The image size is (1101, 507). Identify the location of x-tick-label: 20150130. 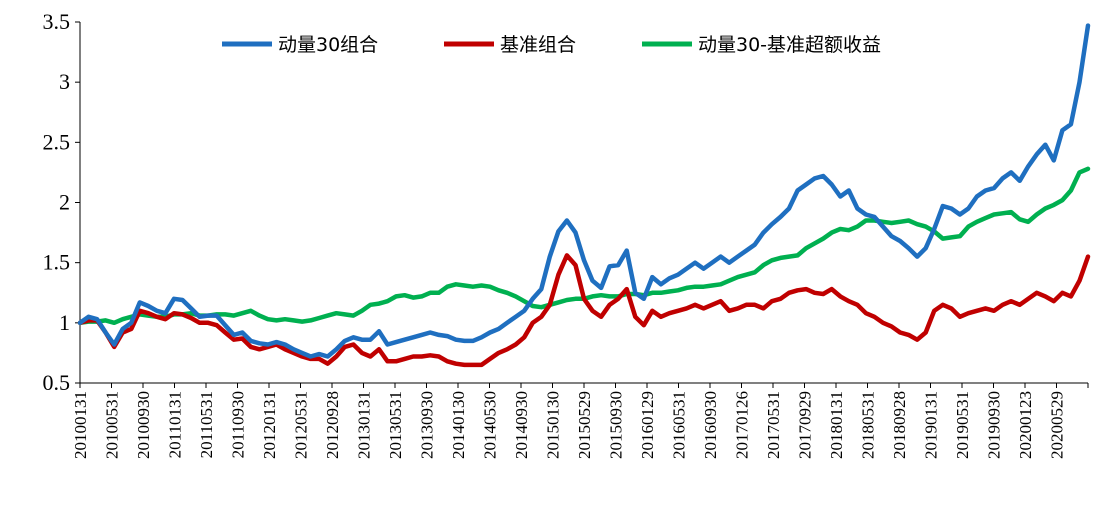
(553, 425).